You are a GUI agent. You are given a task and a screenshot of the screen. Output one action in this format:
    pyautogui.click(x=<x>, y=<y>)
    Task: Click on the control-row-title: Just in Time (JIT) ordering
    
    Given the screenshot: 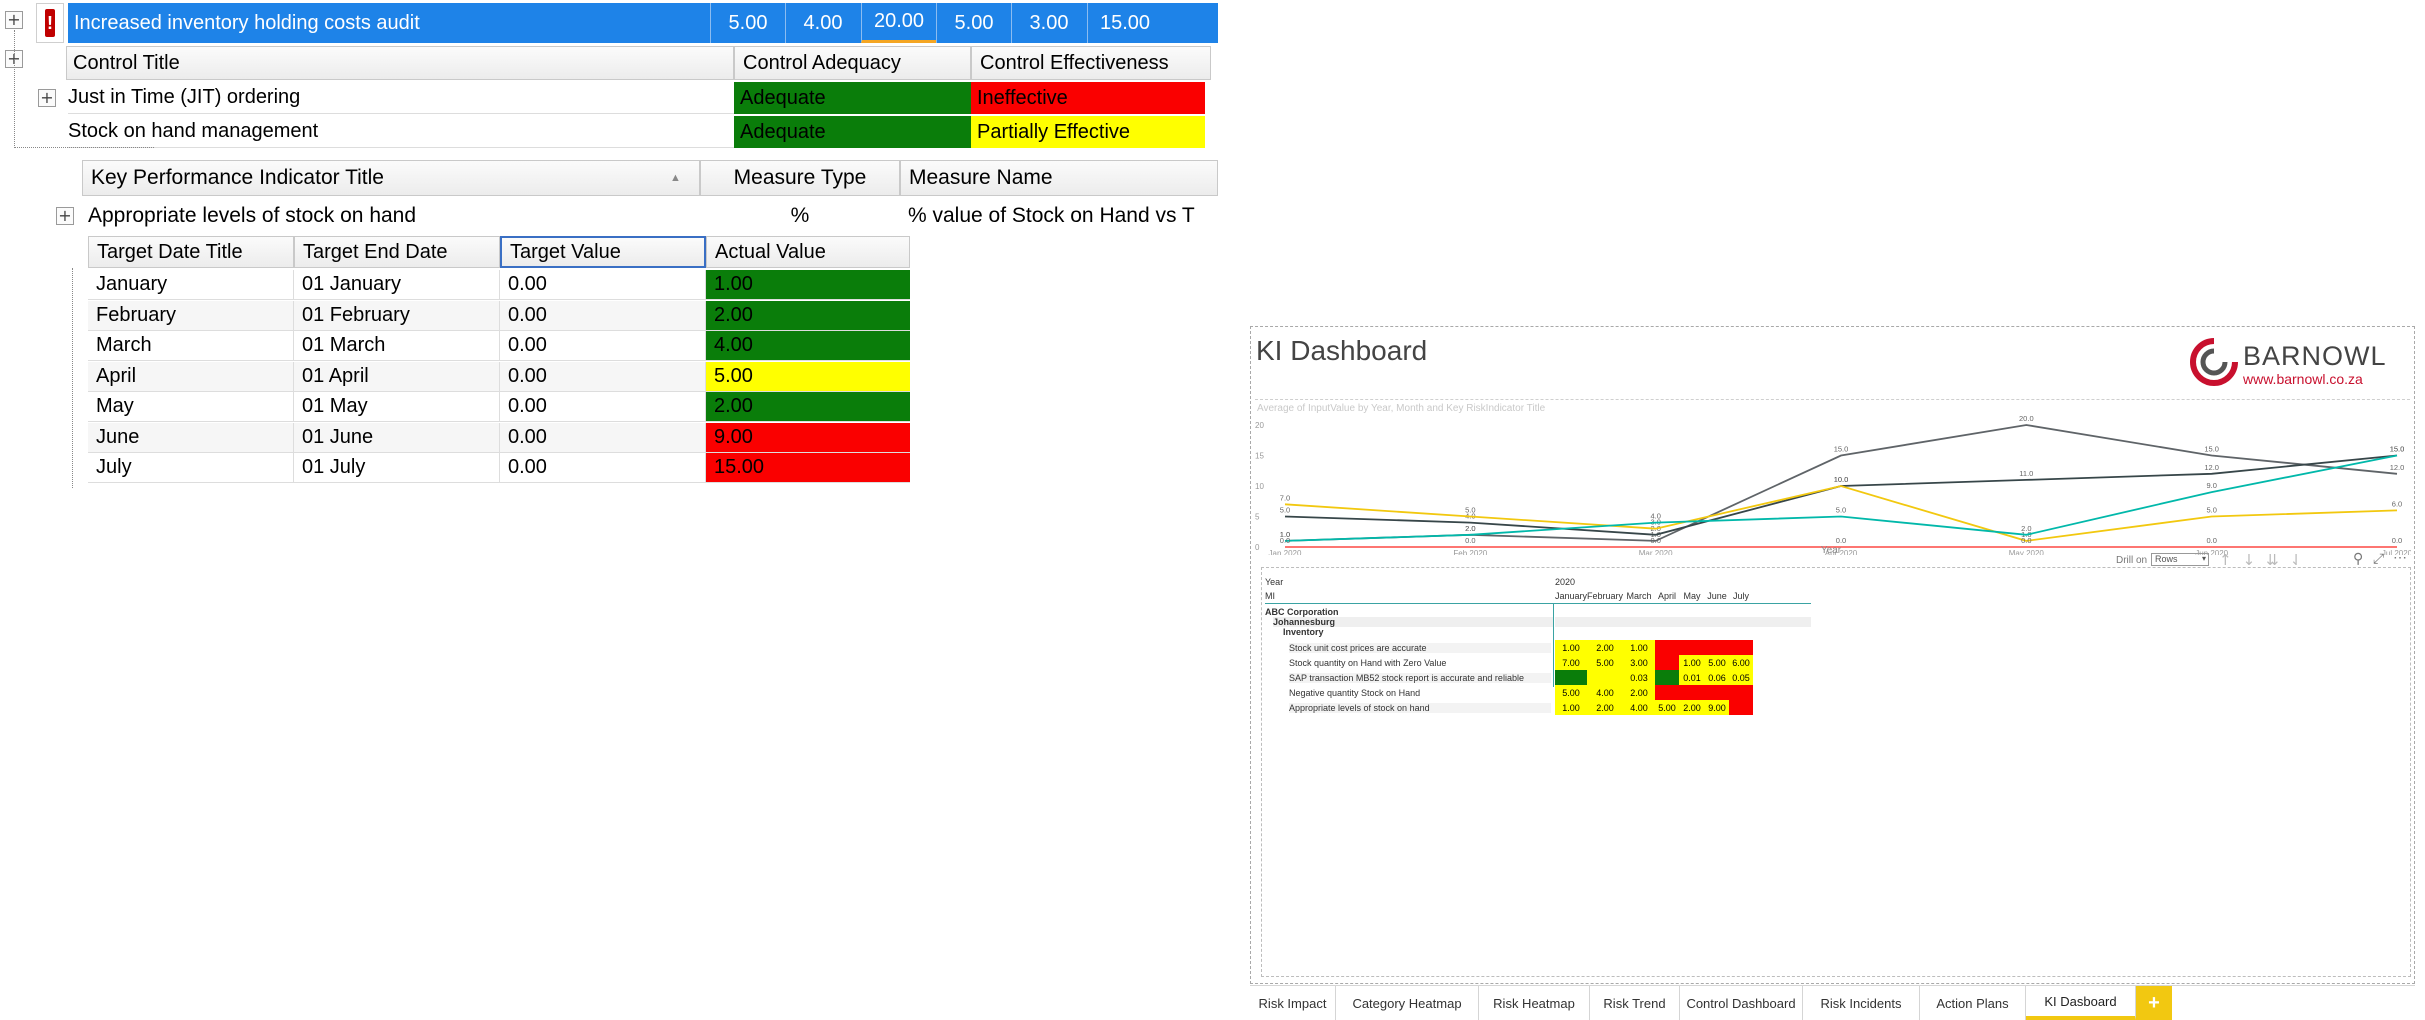 What is the action you would take?
    pyautogui.click(x=401, y=98)
    